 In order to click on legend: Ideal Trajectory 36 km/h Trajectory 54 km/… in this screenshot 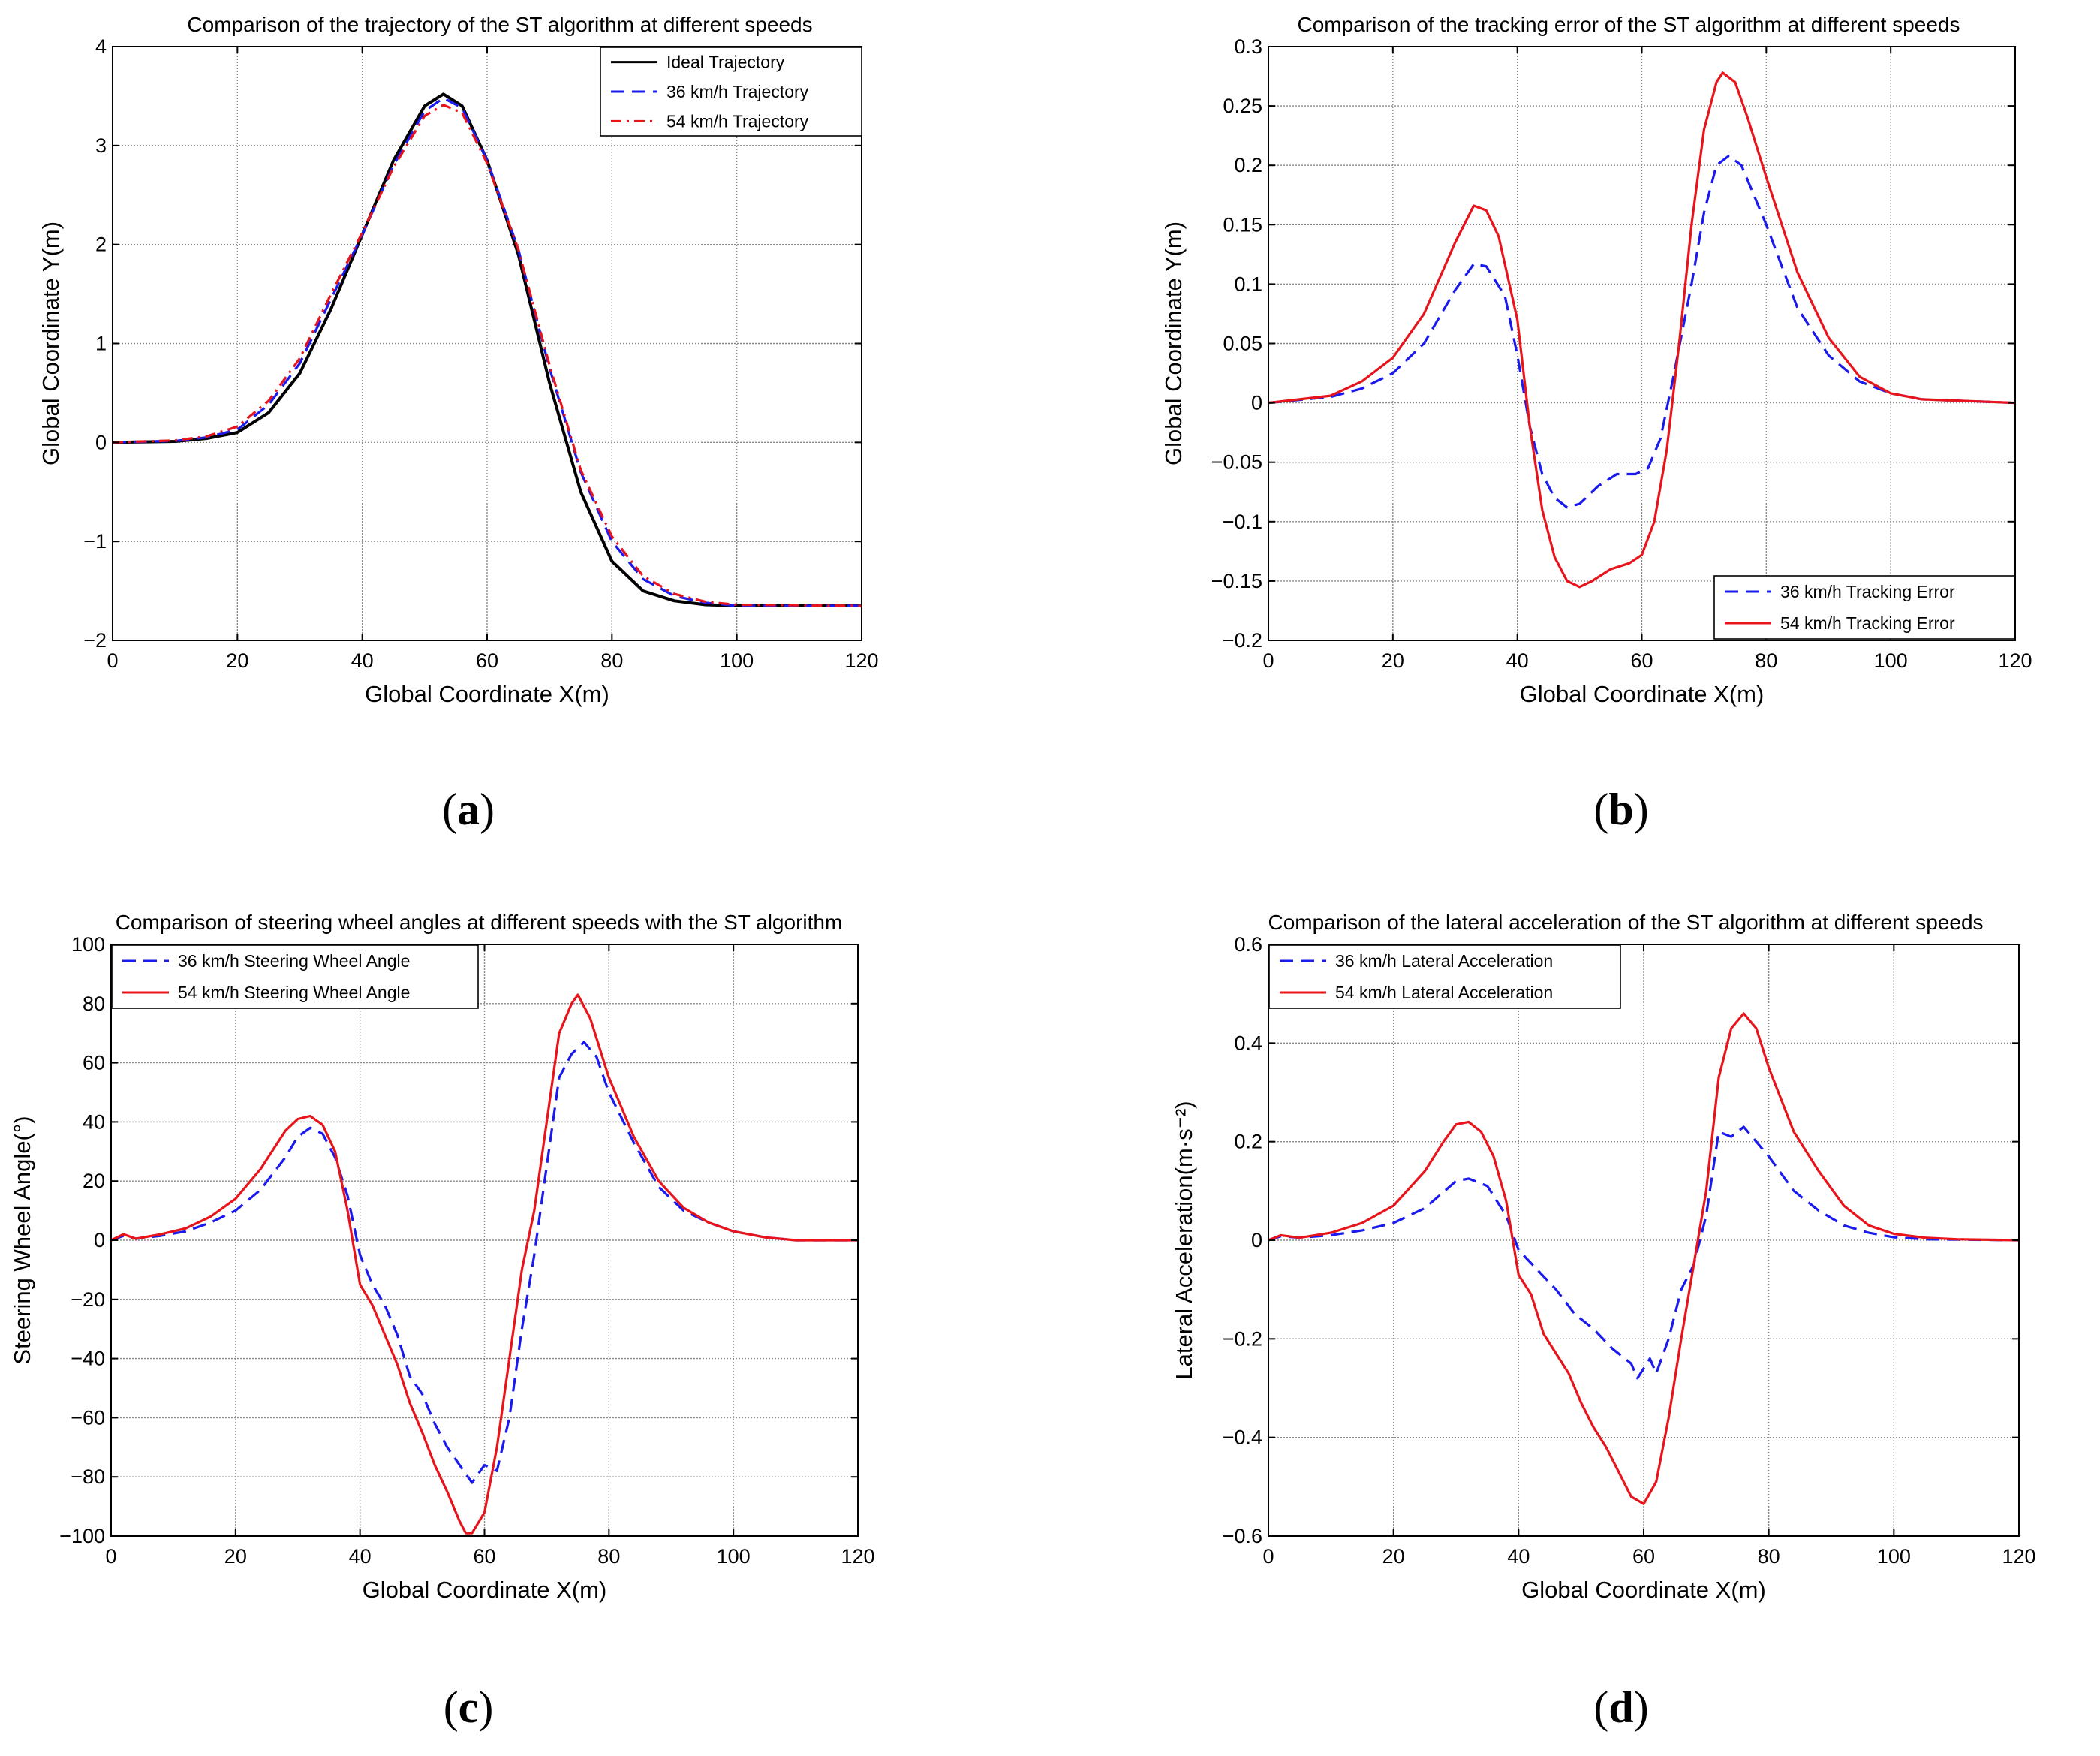, I will do `click(731, 92)`.